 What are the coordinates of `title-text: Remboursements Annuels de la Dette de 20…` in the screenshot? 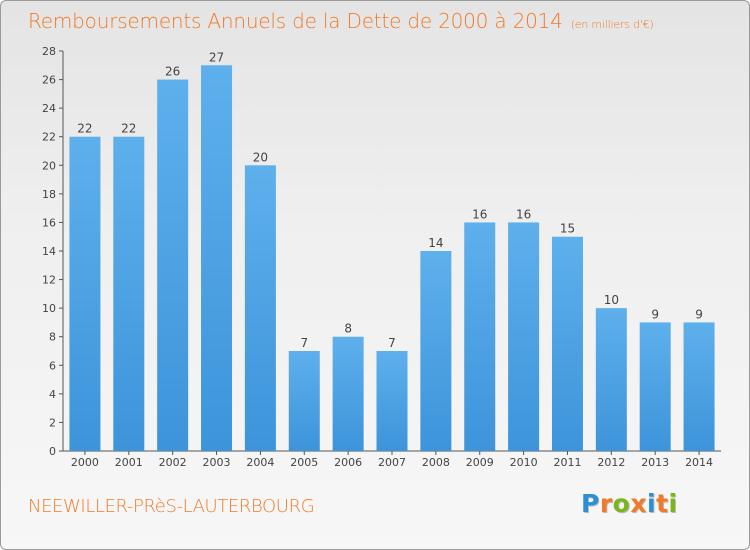 It's located at (295, 21).